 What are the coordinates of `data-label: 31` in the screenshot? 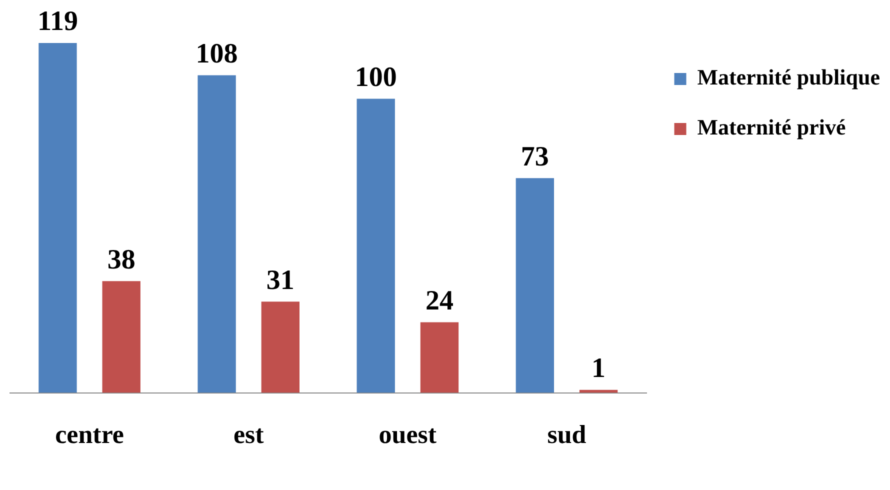 It's located at (280, 280).